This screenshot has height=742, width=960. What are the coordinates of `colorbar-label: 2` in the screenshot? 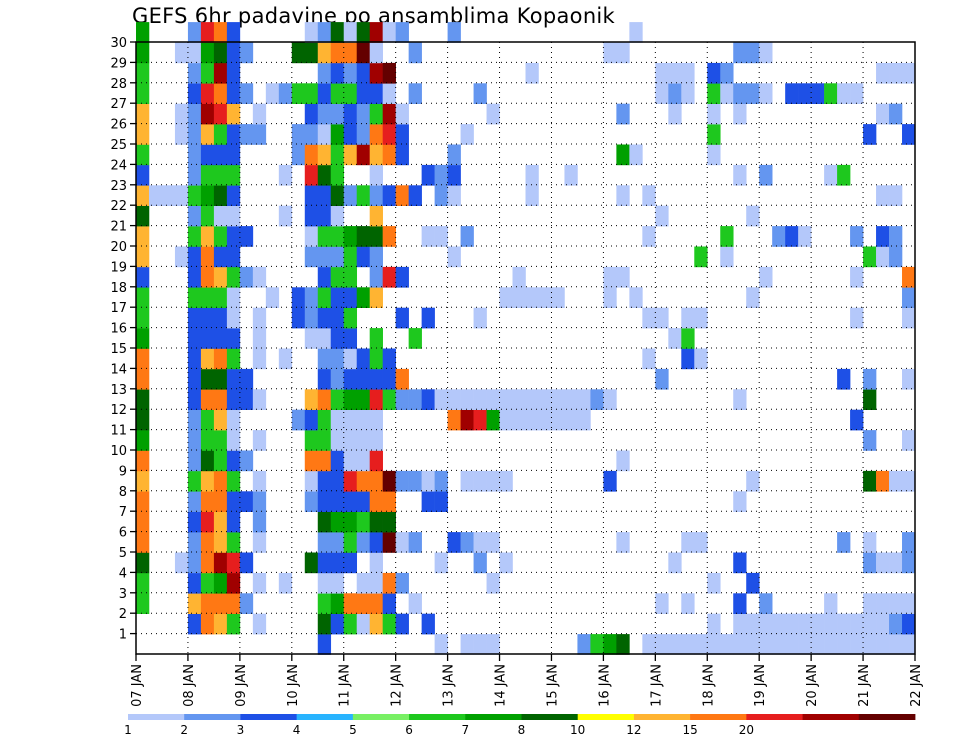 It's located at (184, 730).